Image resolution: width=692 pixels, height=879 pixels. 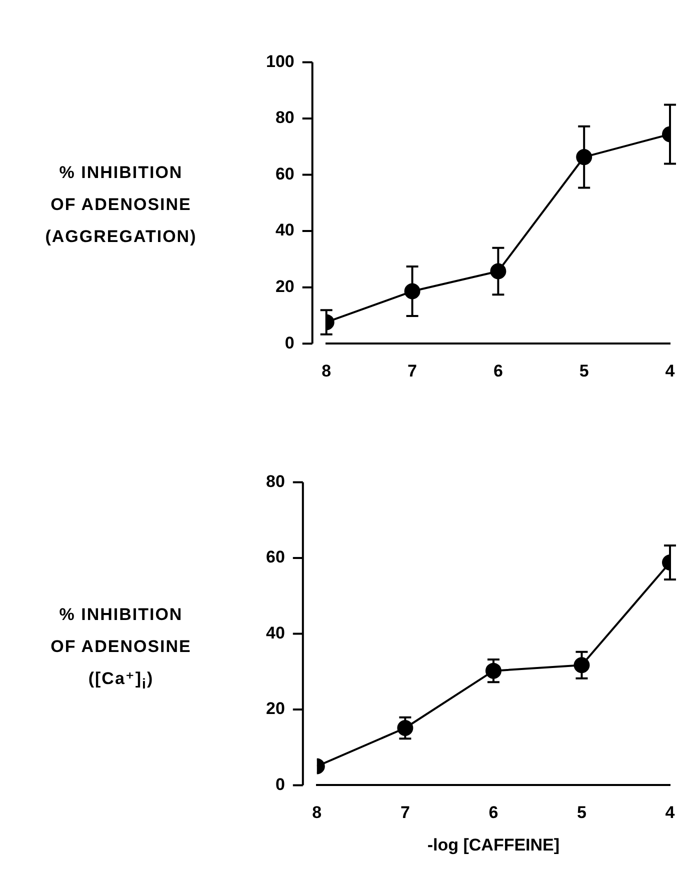 I want to click on y-axis-title: % INHIBITION OF ADENOSINE (AGGREGATION), so click(x=121, y=205).